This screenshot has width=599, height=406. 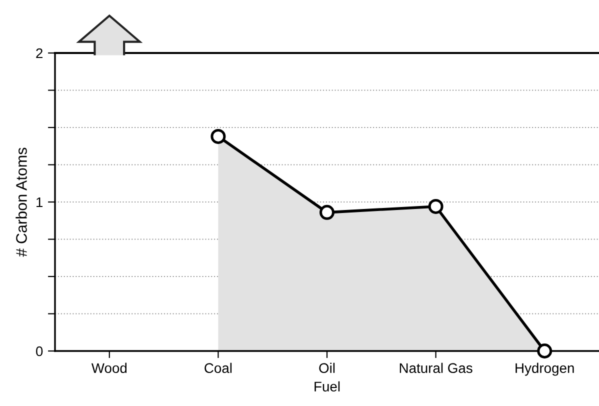 What do you see at coordinates (39, 53) in the screenshot?
I see `y-tick-label: 2` at bounding box center [39, 53].